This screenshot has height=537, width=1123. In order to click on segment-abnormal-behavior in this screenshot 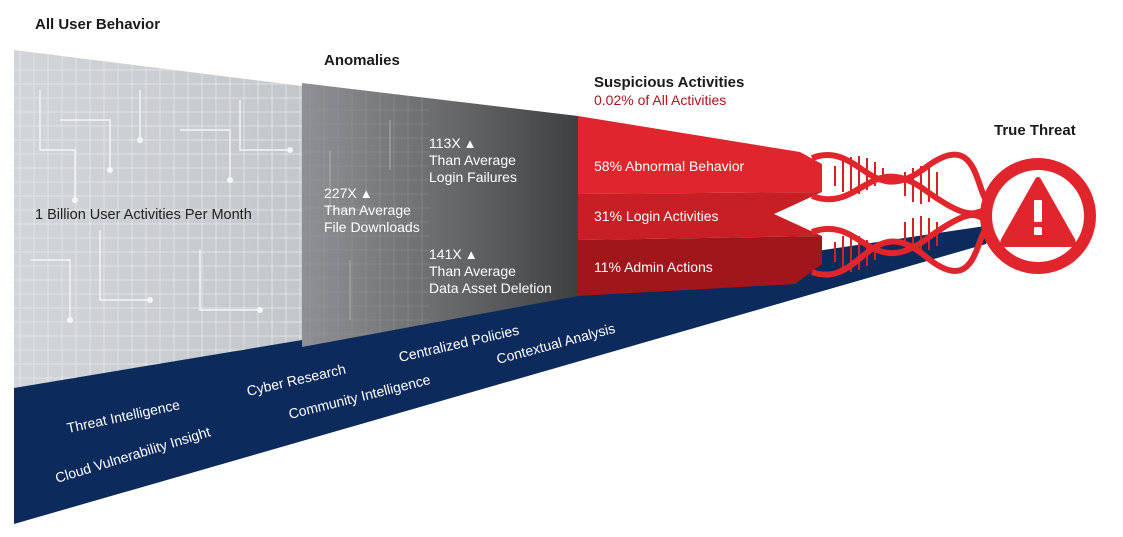, I will do `click(700, 155)`.